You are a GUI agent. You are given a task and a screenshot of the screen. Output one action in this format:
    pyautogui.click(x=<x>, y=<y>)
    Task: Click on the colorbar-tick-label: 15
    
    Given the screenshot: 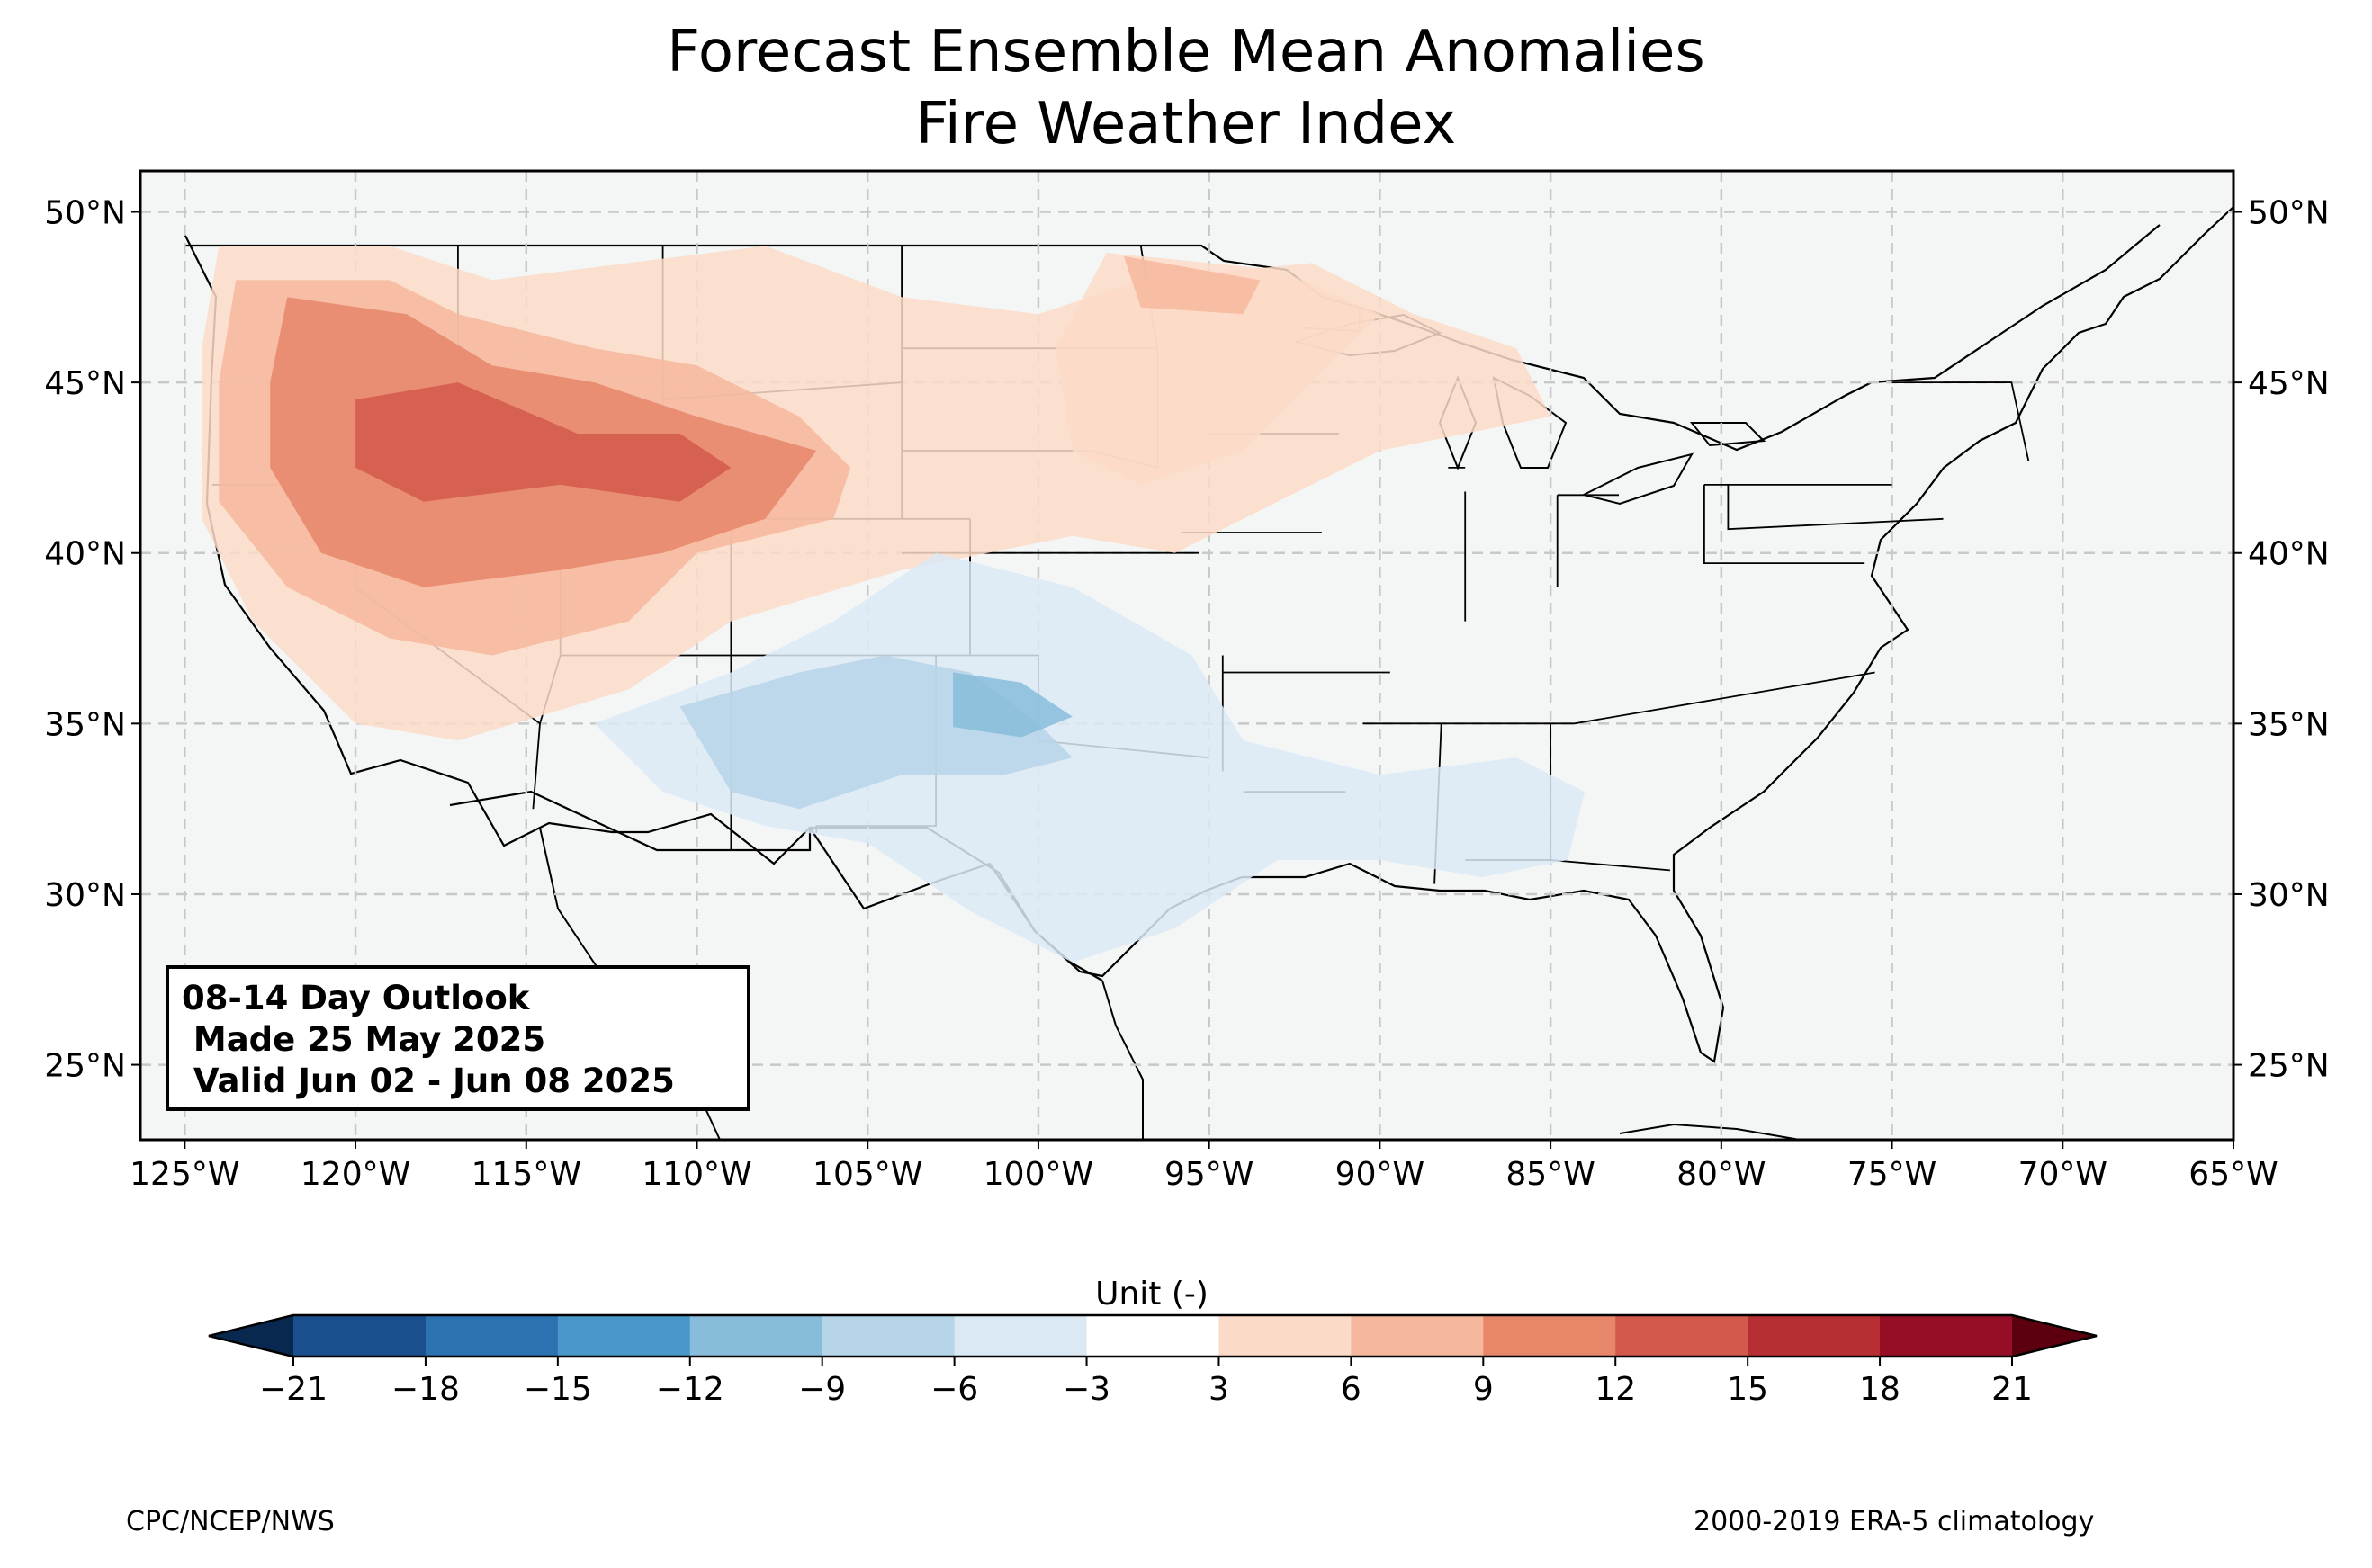 What is the action you would take?
    pyautogui.click(x=1747, y=1389)
    